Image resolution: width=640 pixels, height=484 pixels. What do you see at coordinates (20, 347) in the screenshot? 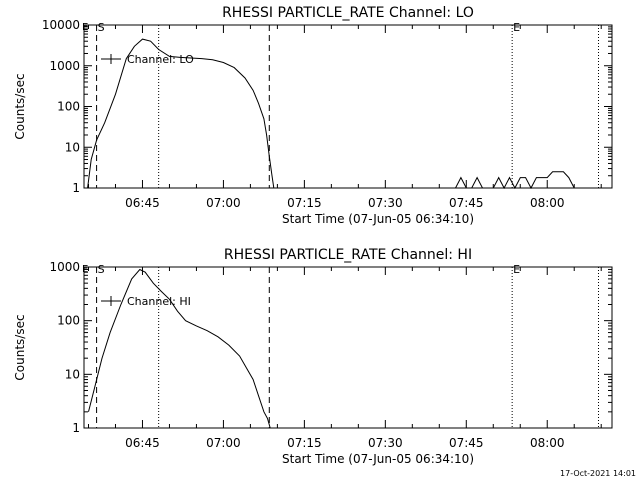
I see `panel2-y-axis-label: Counts/sec` at bounding box center [20, 347].